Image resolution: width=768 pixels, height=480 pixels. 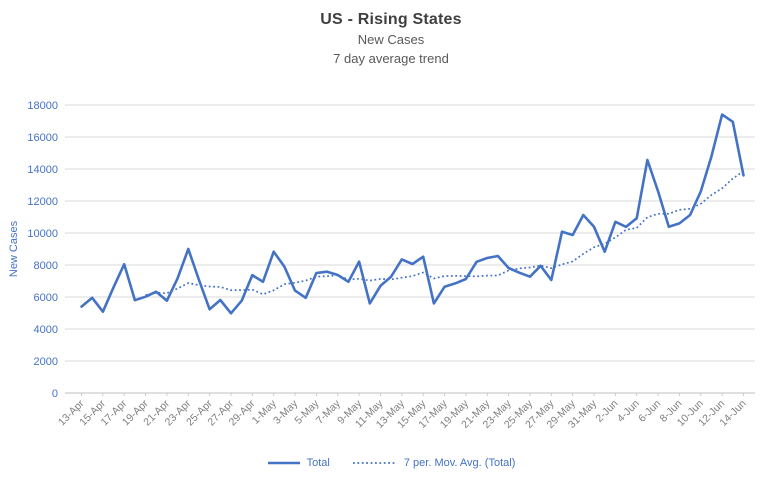 What do you see at coordinates (391, 19) in the screenshot?
I see `chart-title: US - Rising States` at bounding box center [391, 19].